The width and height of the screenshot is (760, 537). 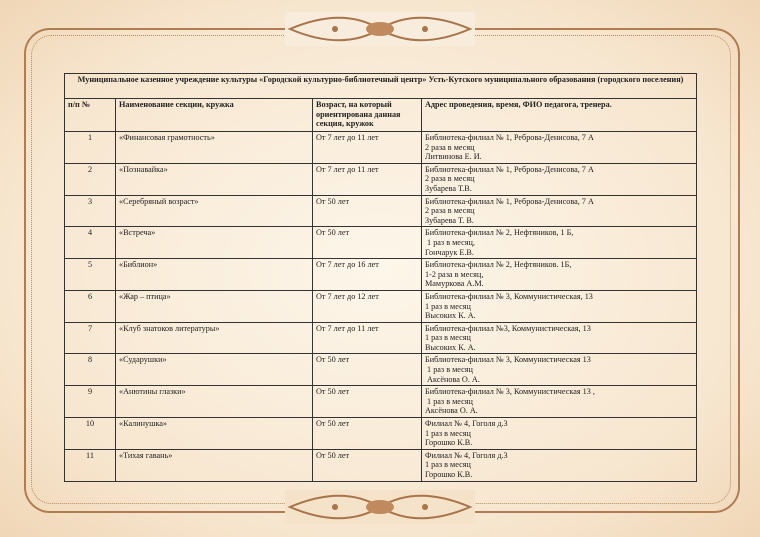 I want to click on address: Библиотека-филиал № 2, Нефтяников, 1 Б,, so click(x=499, y=233).